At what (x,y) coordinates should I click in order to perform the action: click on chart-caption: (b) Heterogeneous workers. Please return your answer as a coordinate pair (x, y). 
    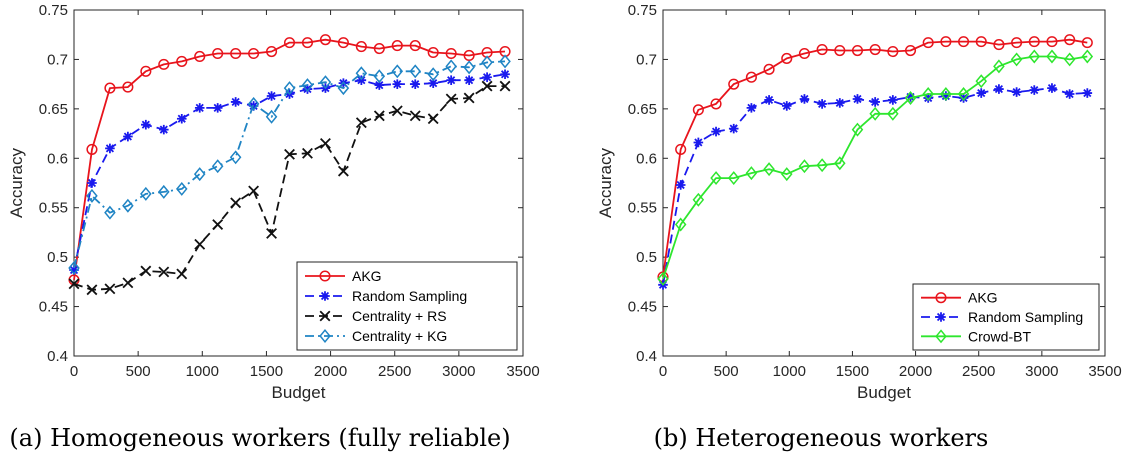
    Looking at the image, I should click on (821, 438).